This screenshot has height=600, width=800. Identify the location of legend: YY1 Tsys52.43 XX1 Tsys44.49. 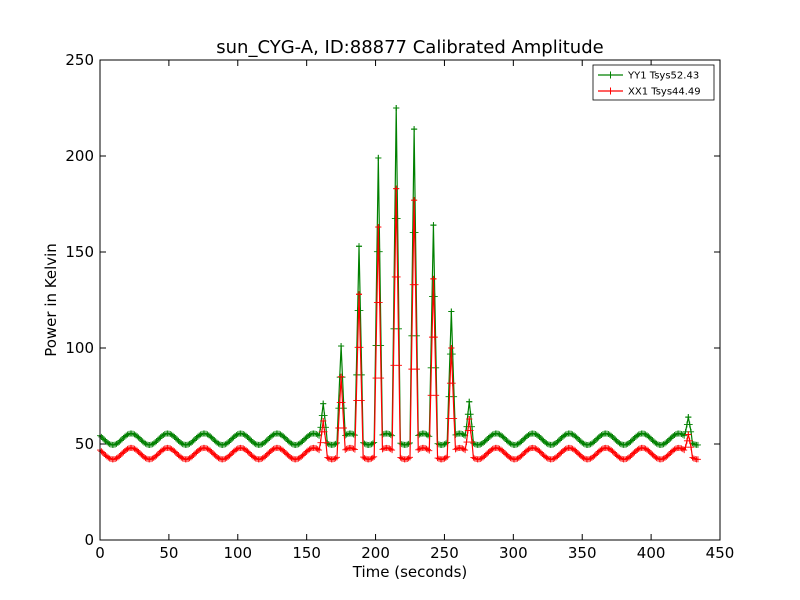
(653, 82).